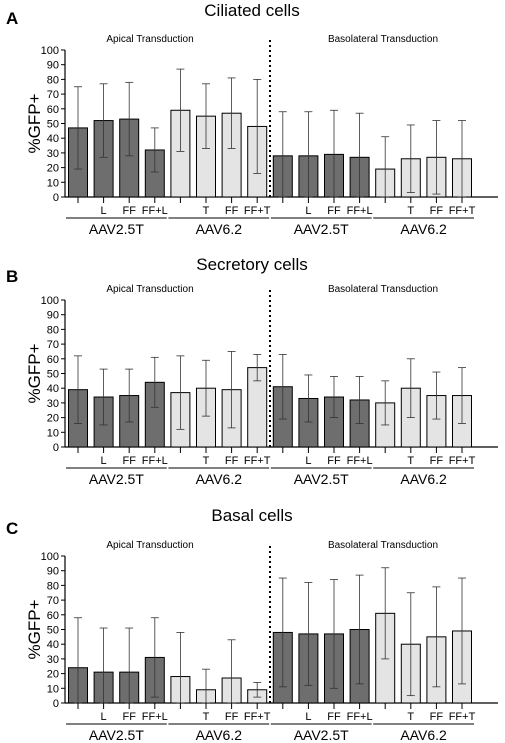  I want to click on panel-label: C, so click(12, 528).